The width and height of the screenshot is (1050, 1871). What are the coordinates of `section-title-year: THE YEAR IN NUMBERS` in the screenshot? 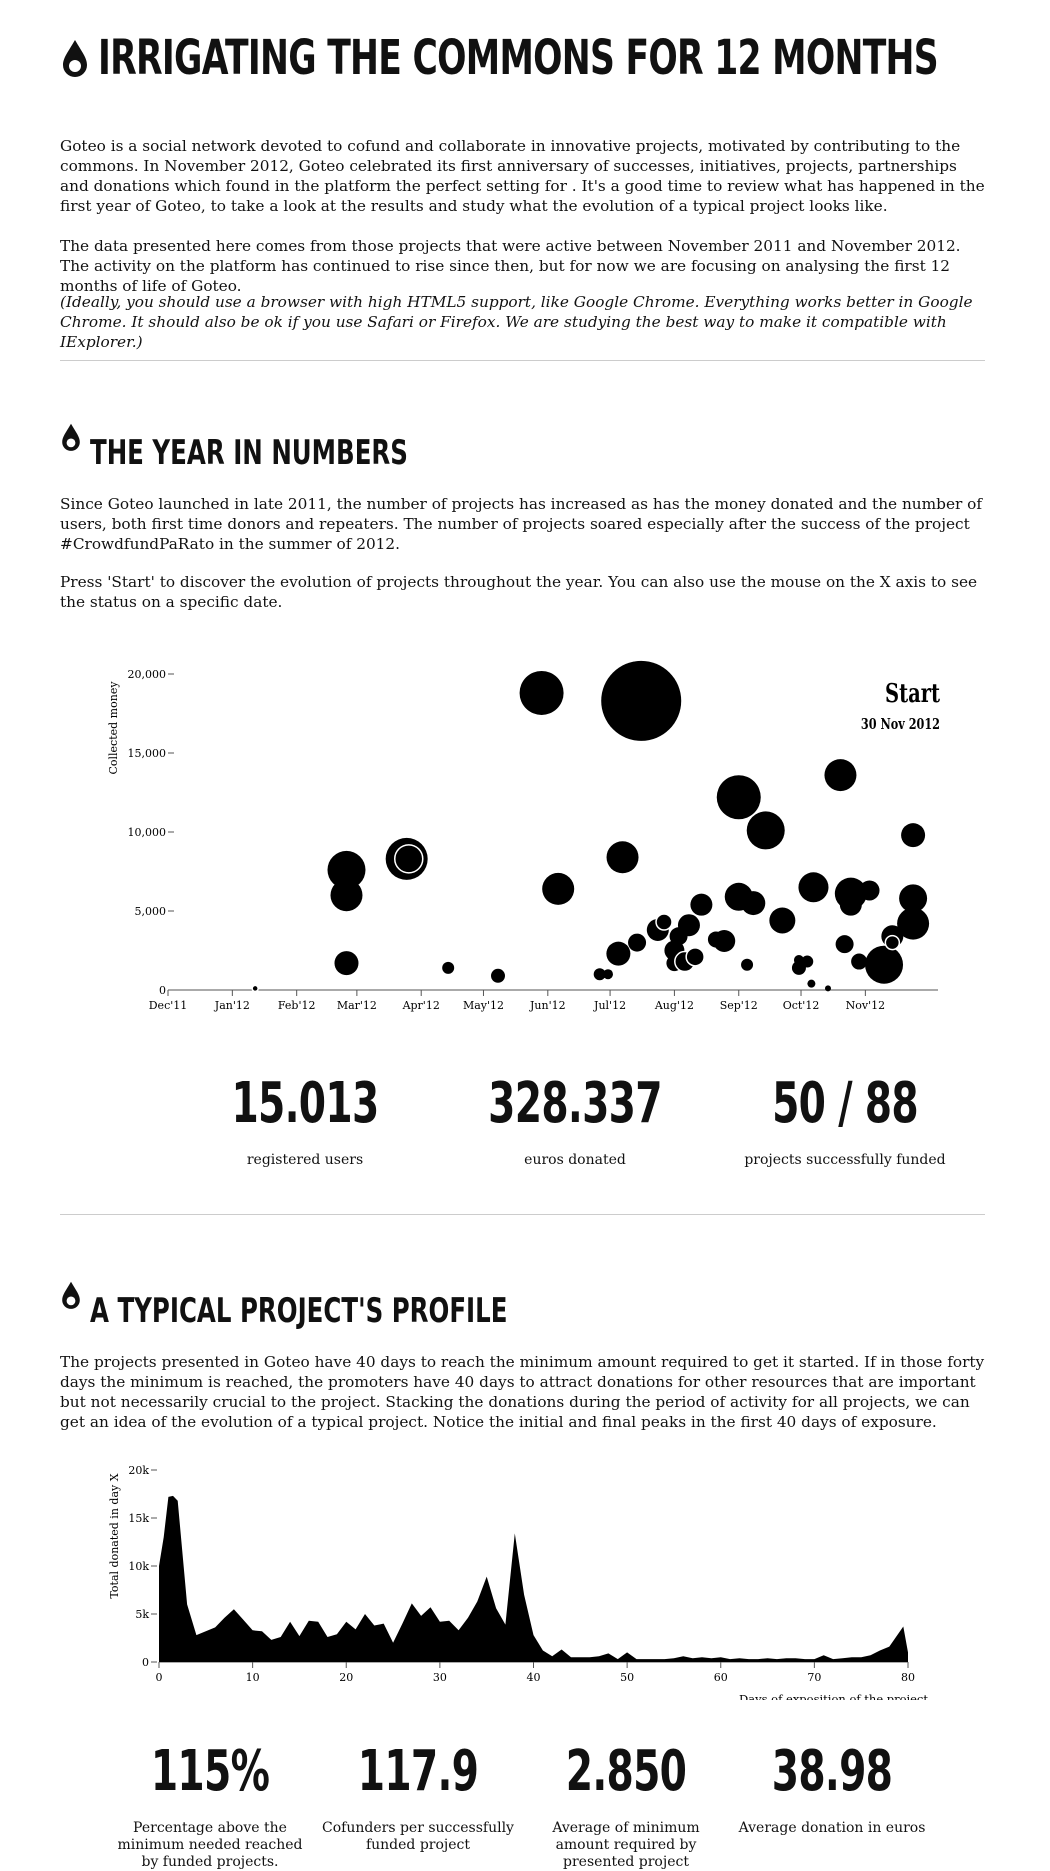 It's located at (249, 453).